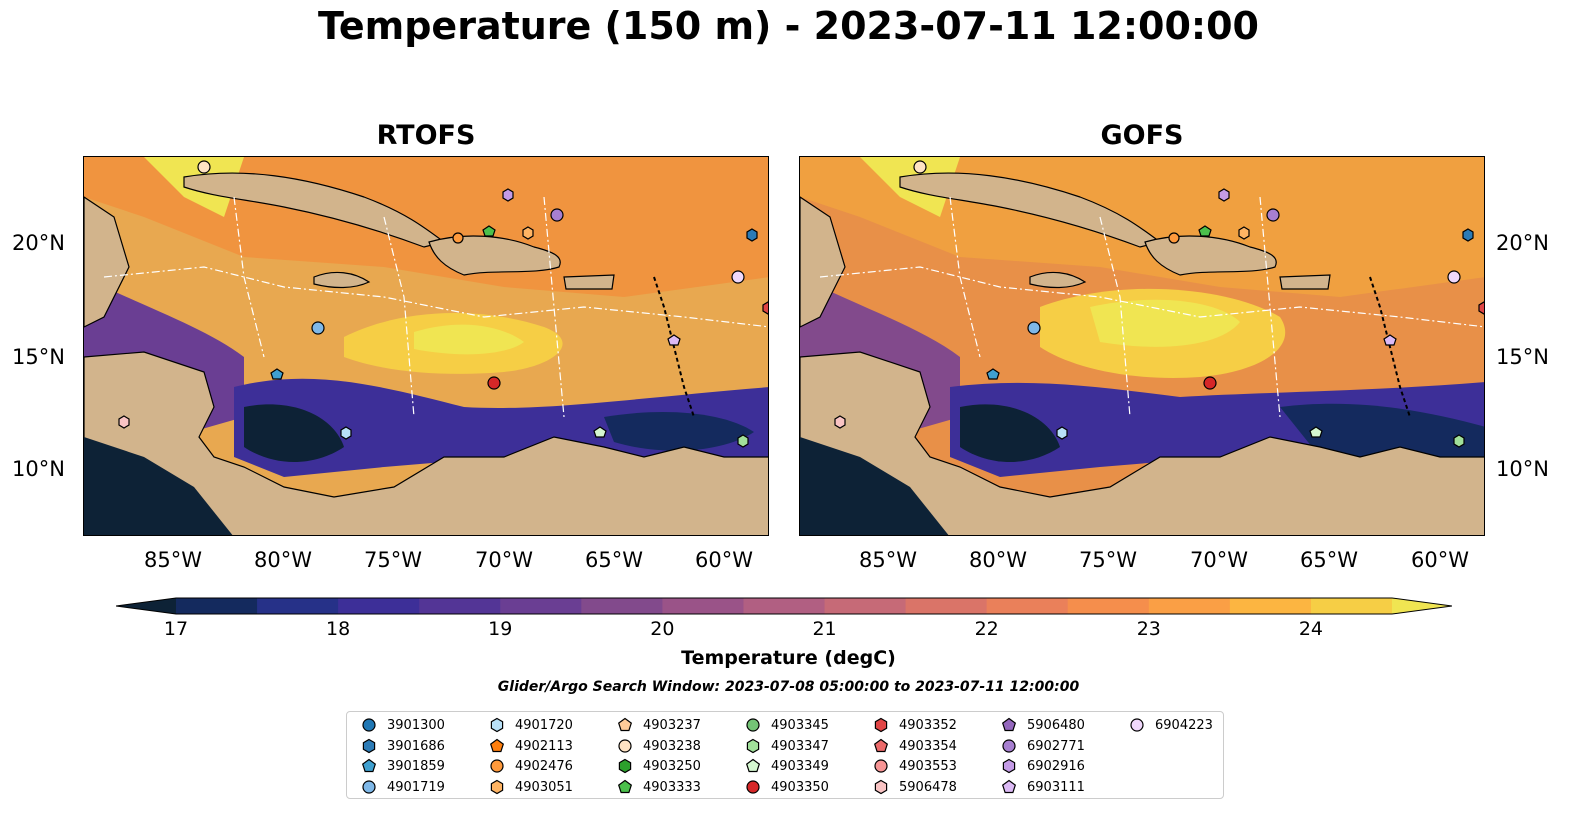  What do you see at coordinates (674, 347) in the screenshot?
I see `lesser-antilles` at bounding box center [674, 347].